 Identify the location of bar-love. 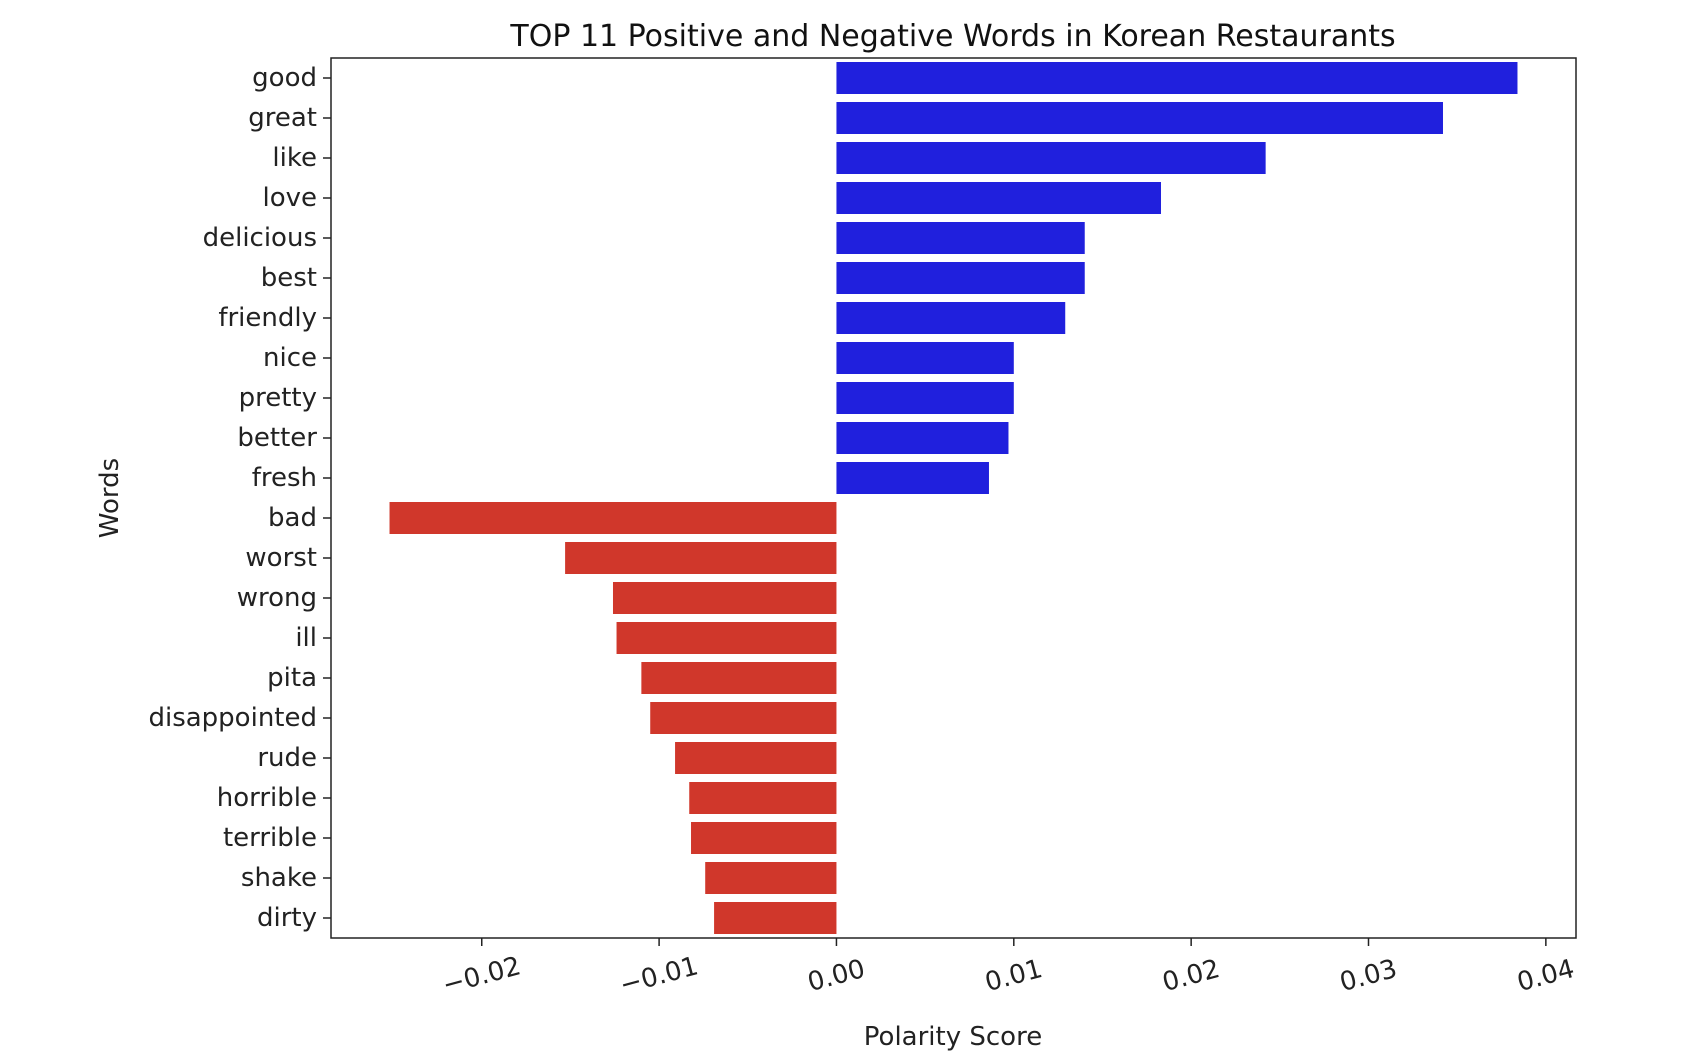
(998, 198).